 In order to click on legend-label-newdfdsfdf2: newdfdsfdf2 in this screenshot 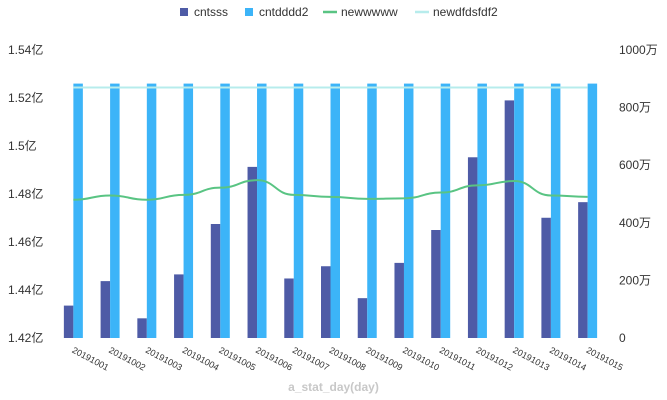, I will do `click(465, 12)`.